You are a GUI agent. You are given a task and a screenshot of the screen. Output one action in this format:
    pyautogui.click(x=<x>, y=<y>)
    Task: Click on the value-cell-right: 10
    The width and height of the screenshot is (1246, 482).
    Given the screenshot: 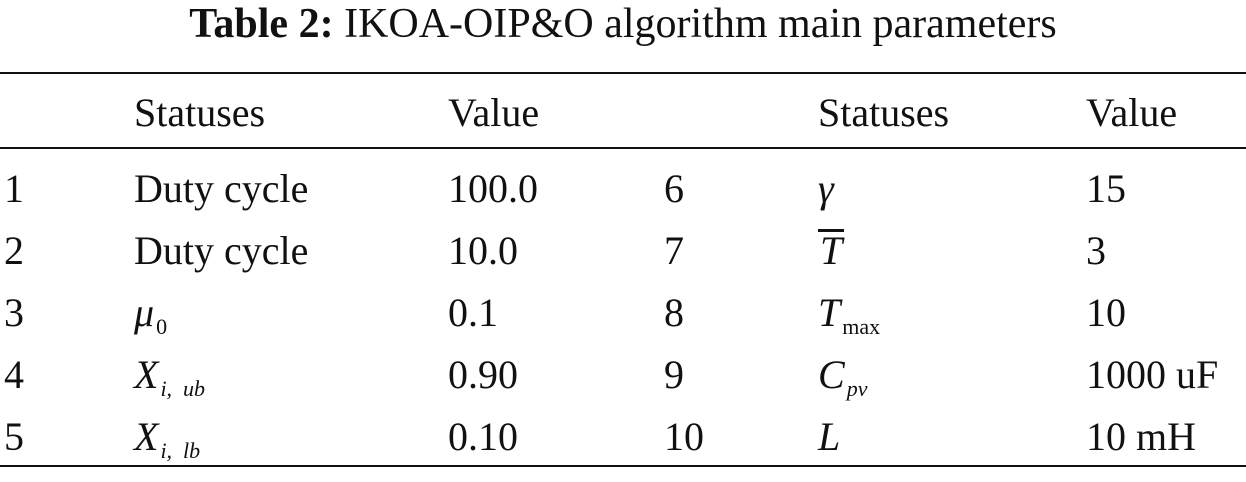 What is the action you would take?
    pyautogui.click(x=1106, y=312)
    